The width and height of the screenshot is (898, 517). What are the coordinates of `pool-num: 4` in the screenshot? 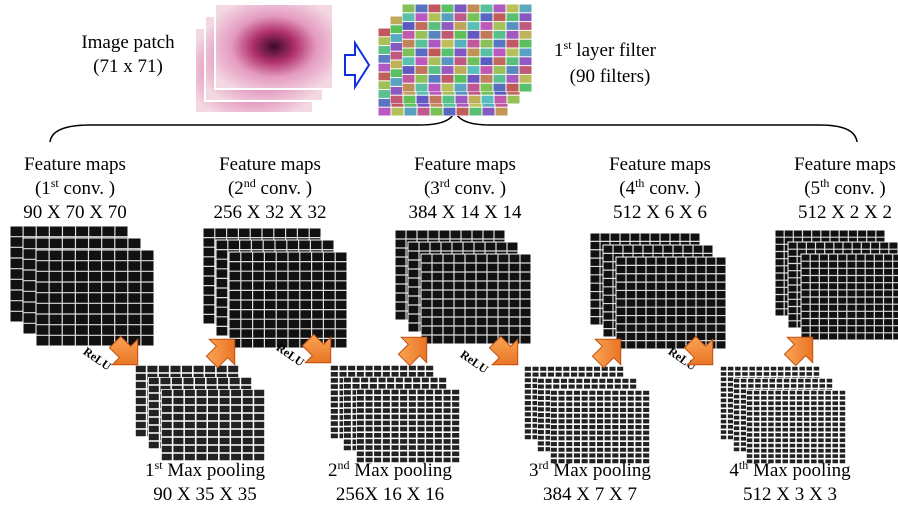 It's located at (734, 470).